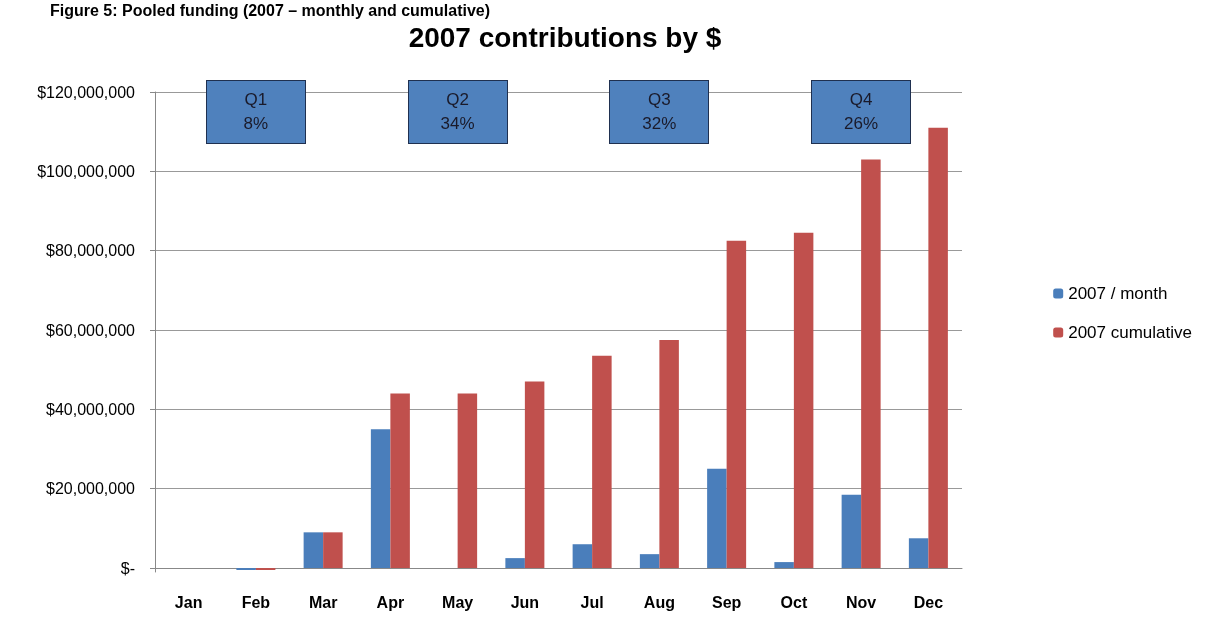 This screenshot has width=1205, height=626. Describe the element at coordinates (659, 602) in the screenshot. I see `x-tick-label: Aug` at that location.